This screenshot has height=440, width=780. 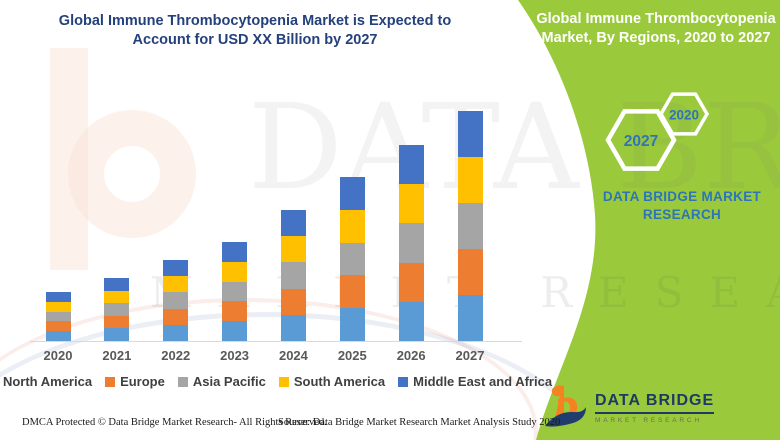 I want to click on data-bridge-logo: DATA BRIDGE MARKET RESEARCH, so click(x=629, y=408).